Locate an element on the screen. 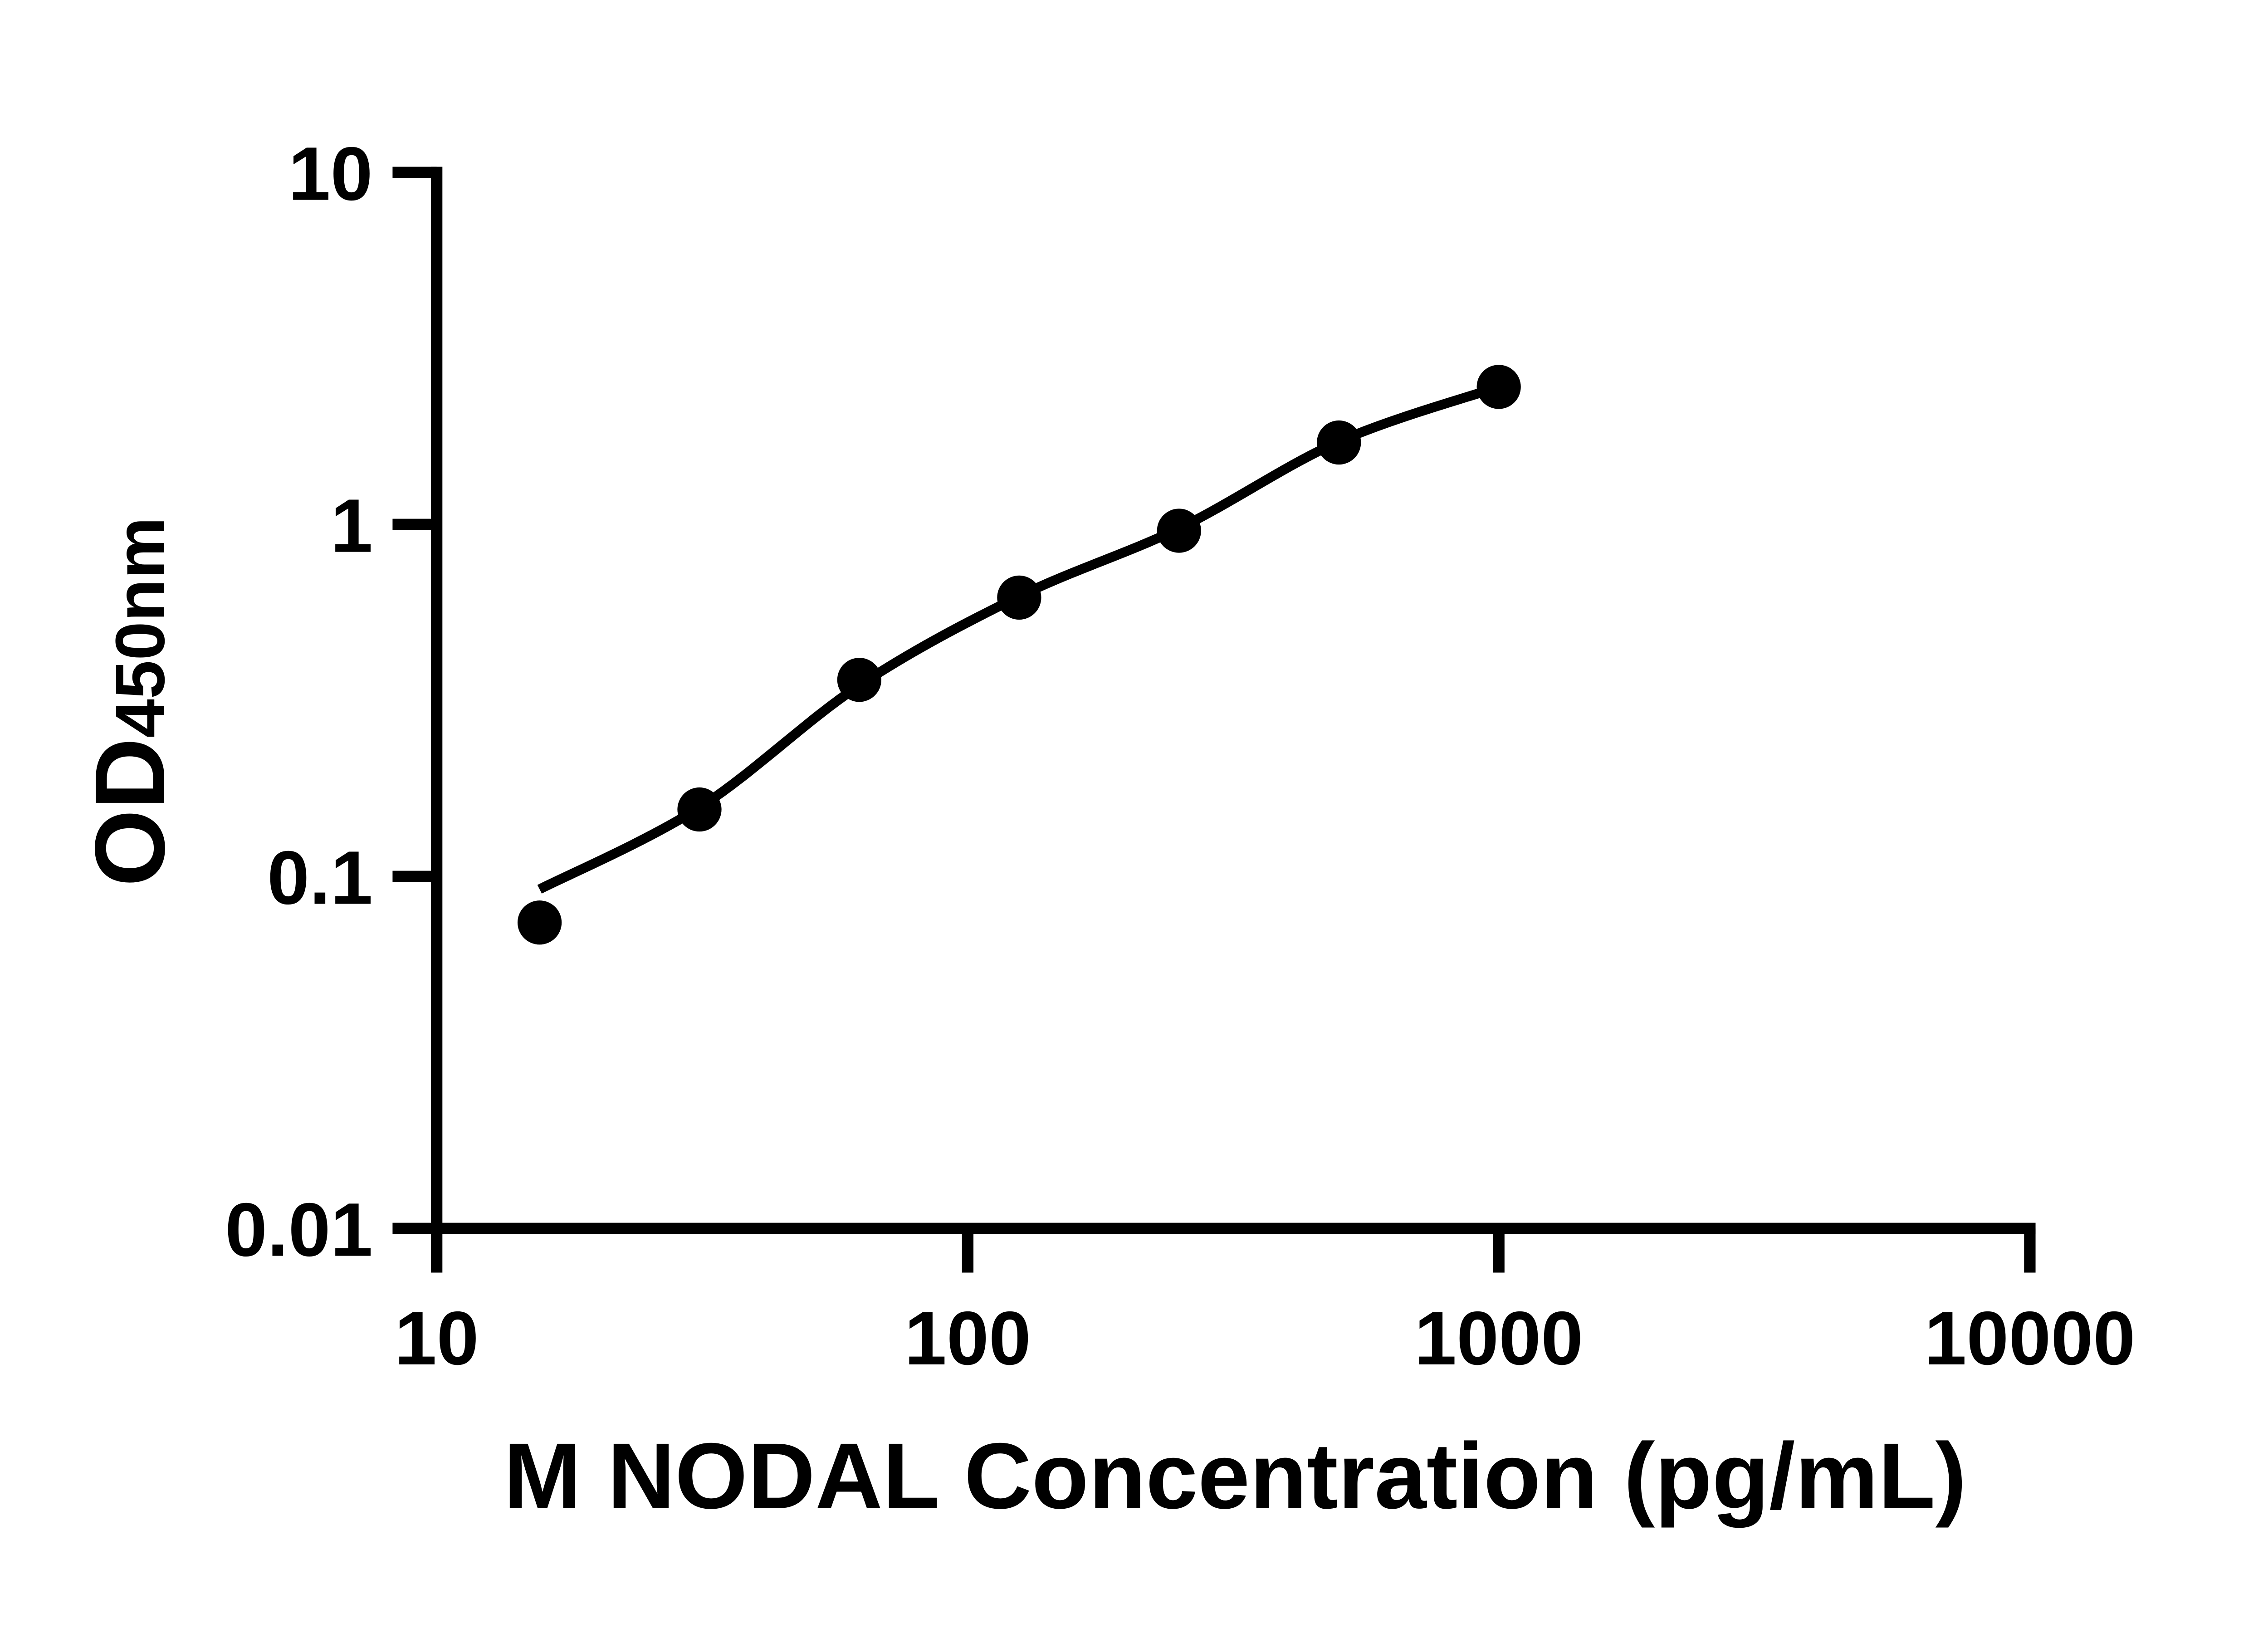 The image size is (2268, 1633). x-tick-label: 10 is located at coordinates (437, 1338).